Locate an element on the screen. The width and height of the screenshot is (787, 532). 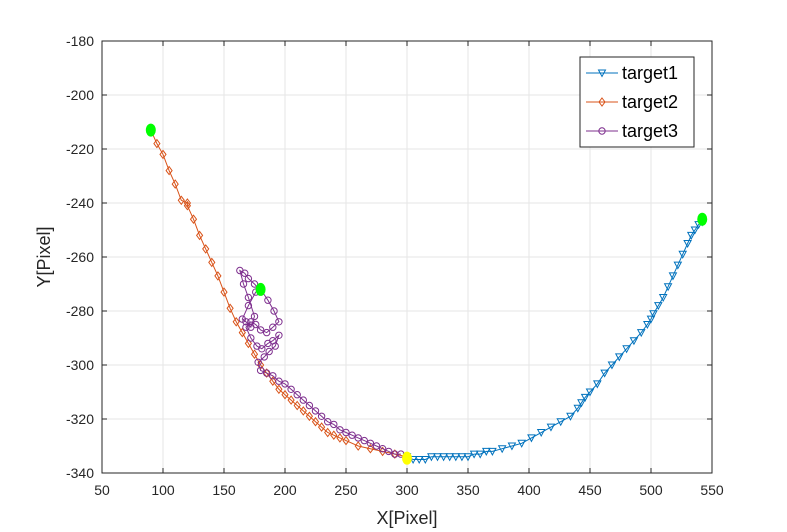
legend-marker-target2 is located at coordinates (602, 102).